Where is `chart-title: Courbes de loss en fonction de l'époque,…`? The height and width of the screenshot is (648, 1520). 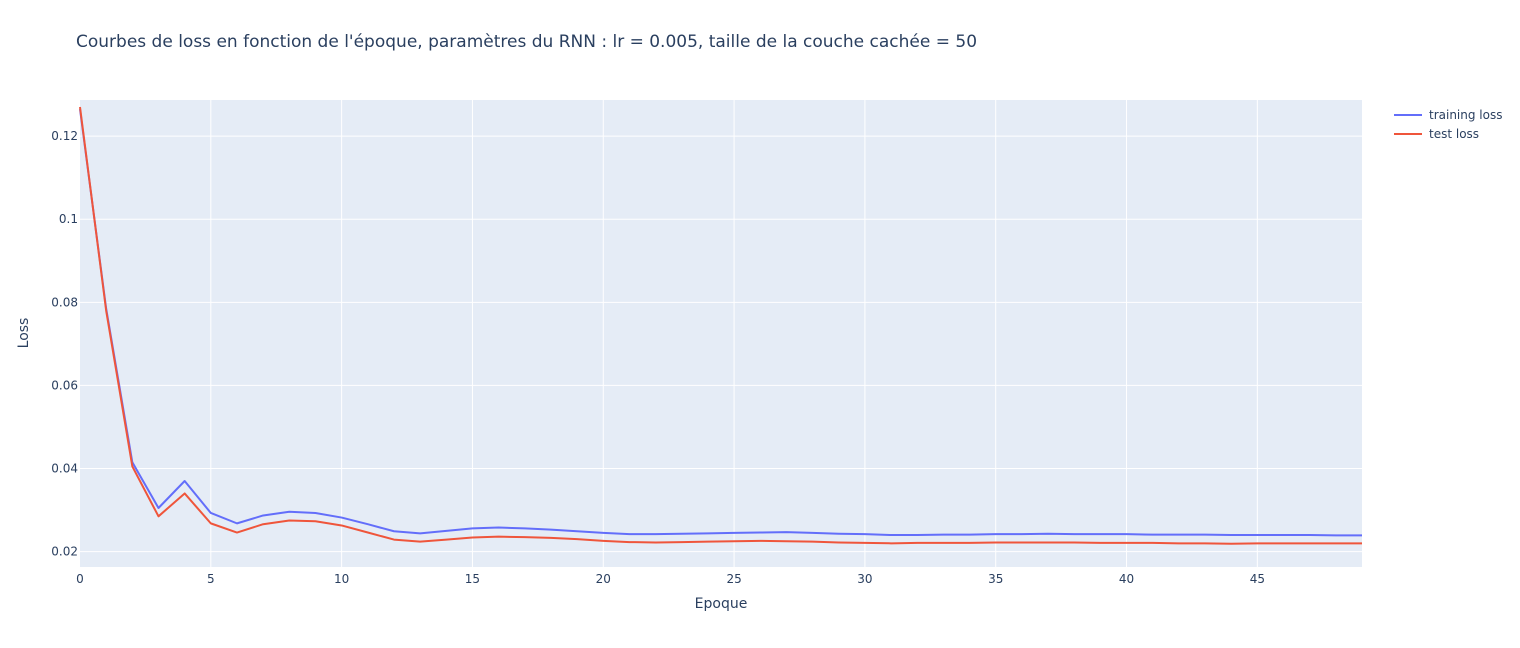
chart-title: Courbes de loss en fonction de l'époque,… is located at coordinates (527, 42).